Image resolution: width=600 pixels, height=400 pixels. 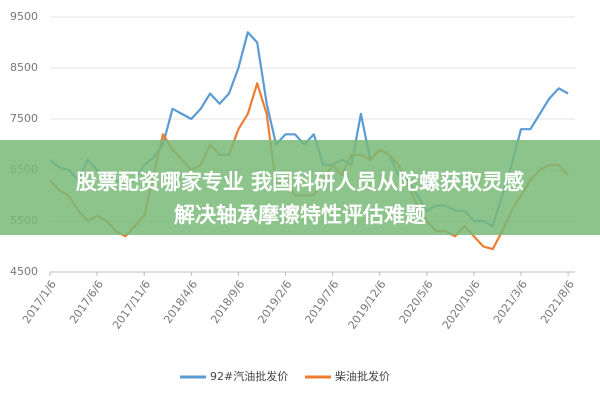 What do you see at coordinates (461, 305) in the screenshot?
I see `x-tick-label: 2020/10/6` at bounding box center [461, 305].